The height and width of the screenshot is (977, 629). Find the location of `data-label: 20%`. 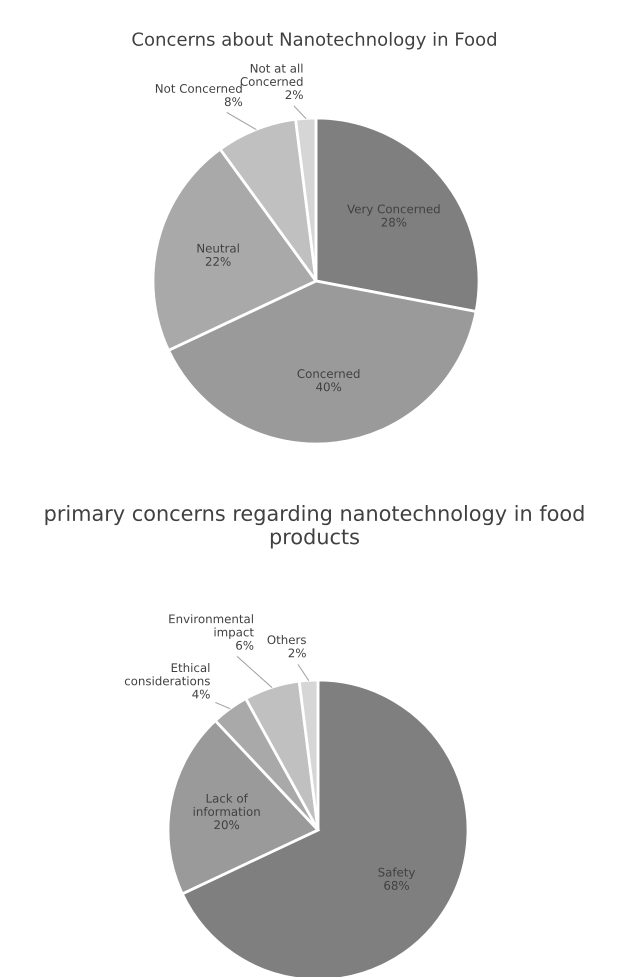

data-label: 20% is located at coordinates (227, 825).